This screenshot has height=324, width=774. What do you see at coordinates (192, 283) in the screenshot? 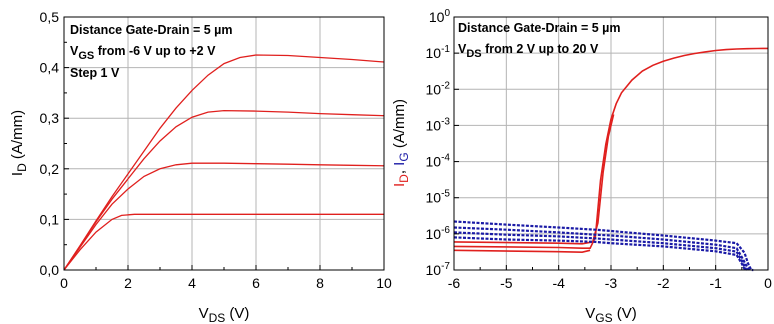
I see `left-x-tick-label: 4` at bounding box center [192, 283].